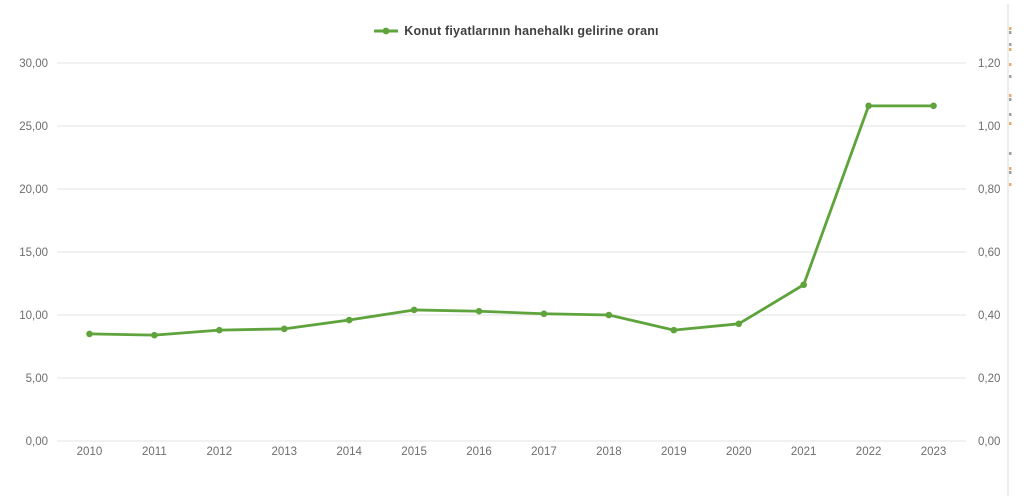 This screenshot has width=1032, height=500. I want to click on data-point-2011, so click(154, 335).